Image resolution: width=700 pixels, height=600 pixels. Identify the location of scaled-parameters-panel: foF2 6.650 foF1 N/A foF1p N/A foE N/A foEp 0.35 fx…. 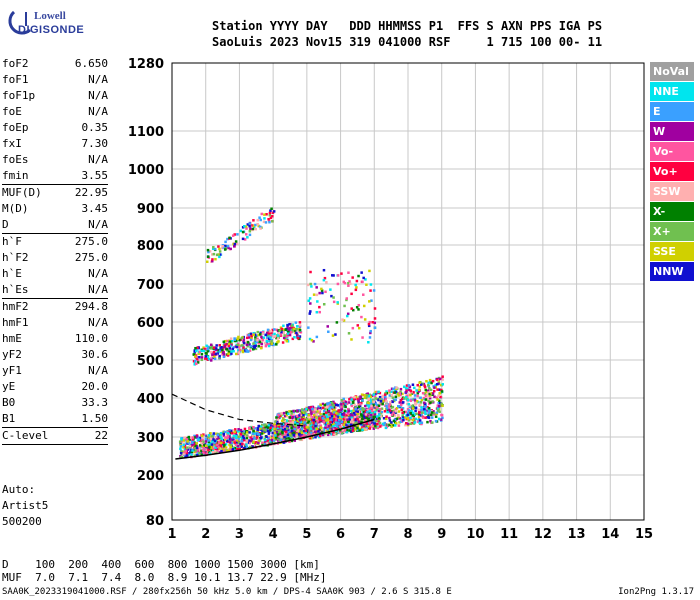
(55, 250).